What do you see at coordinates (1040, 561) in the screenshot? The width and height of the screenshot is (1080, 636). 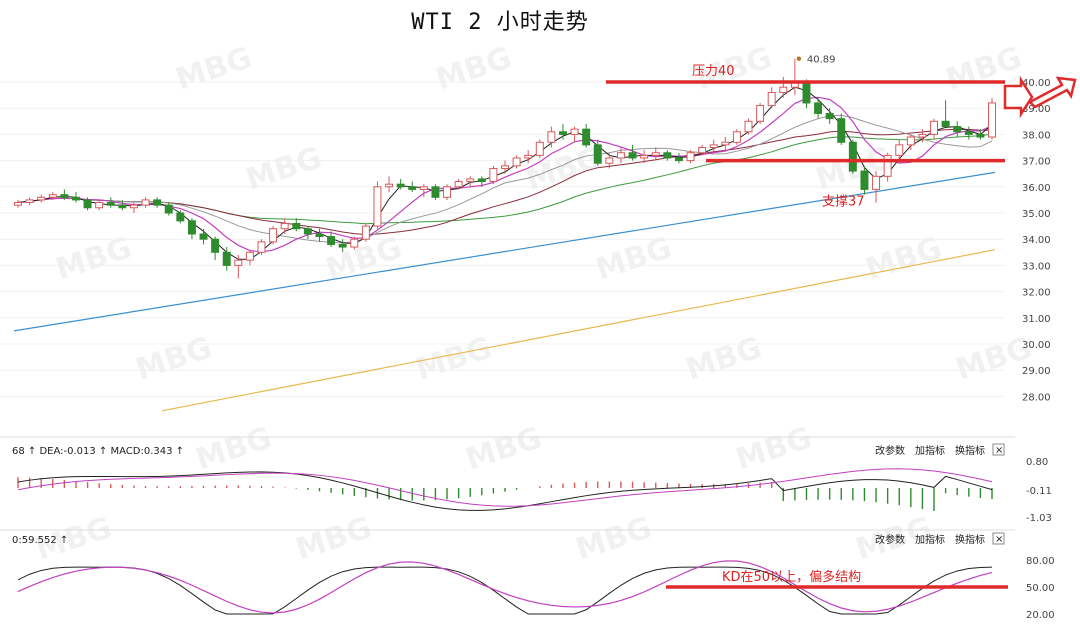 I see `kd-tick-label: 80.00` at bounding box center [1040, 561].